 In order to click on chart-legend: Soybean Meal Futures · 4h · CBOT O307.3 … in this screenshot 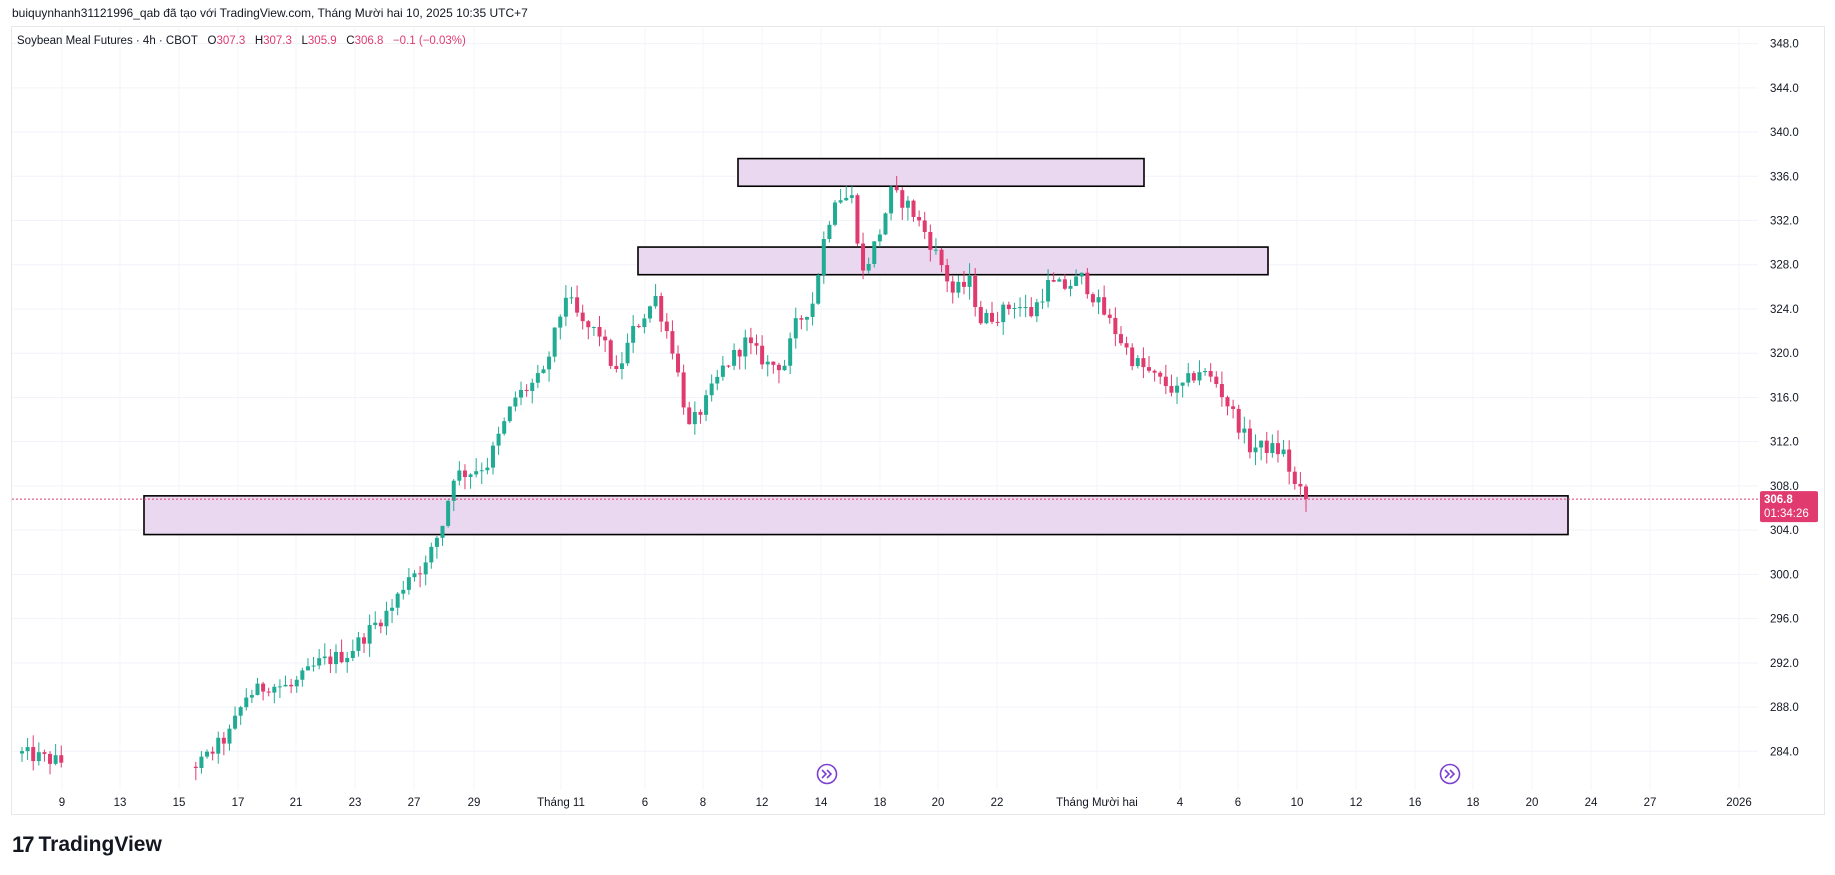, I will do `click(241, 41)`.